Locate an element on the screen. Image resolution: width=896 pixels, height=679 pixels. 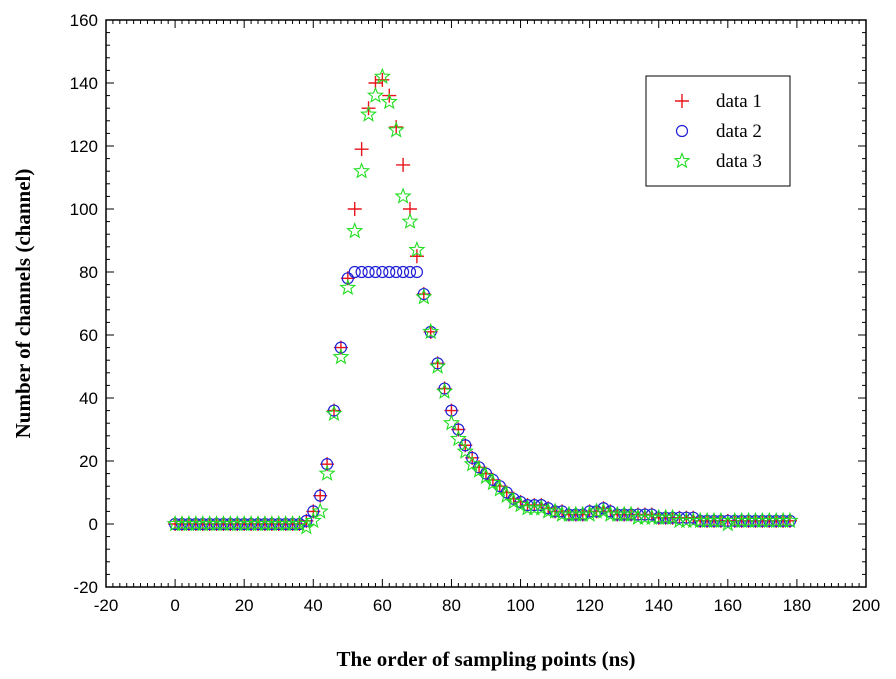
x-tick-label: 160 is located at coordinates (728, 605).